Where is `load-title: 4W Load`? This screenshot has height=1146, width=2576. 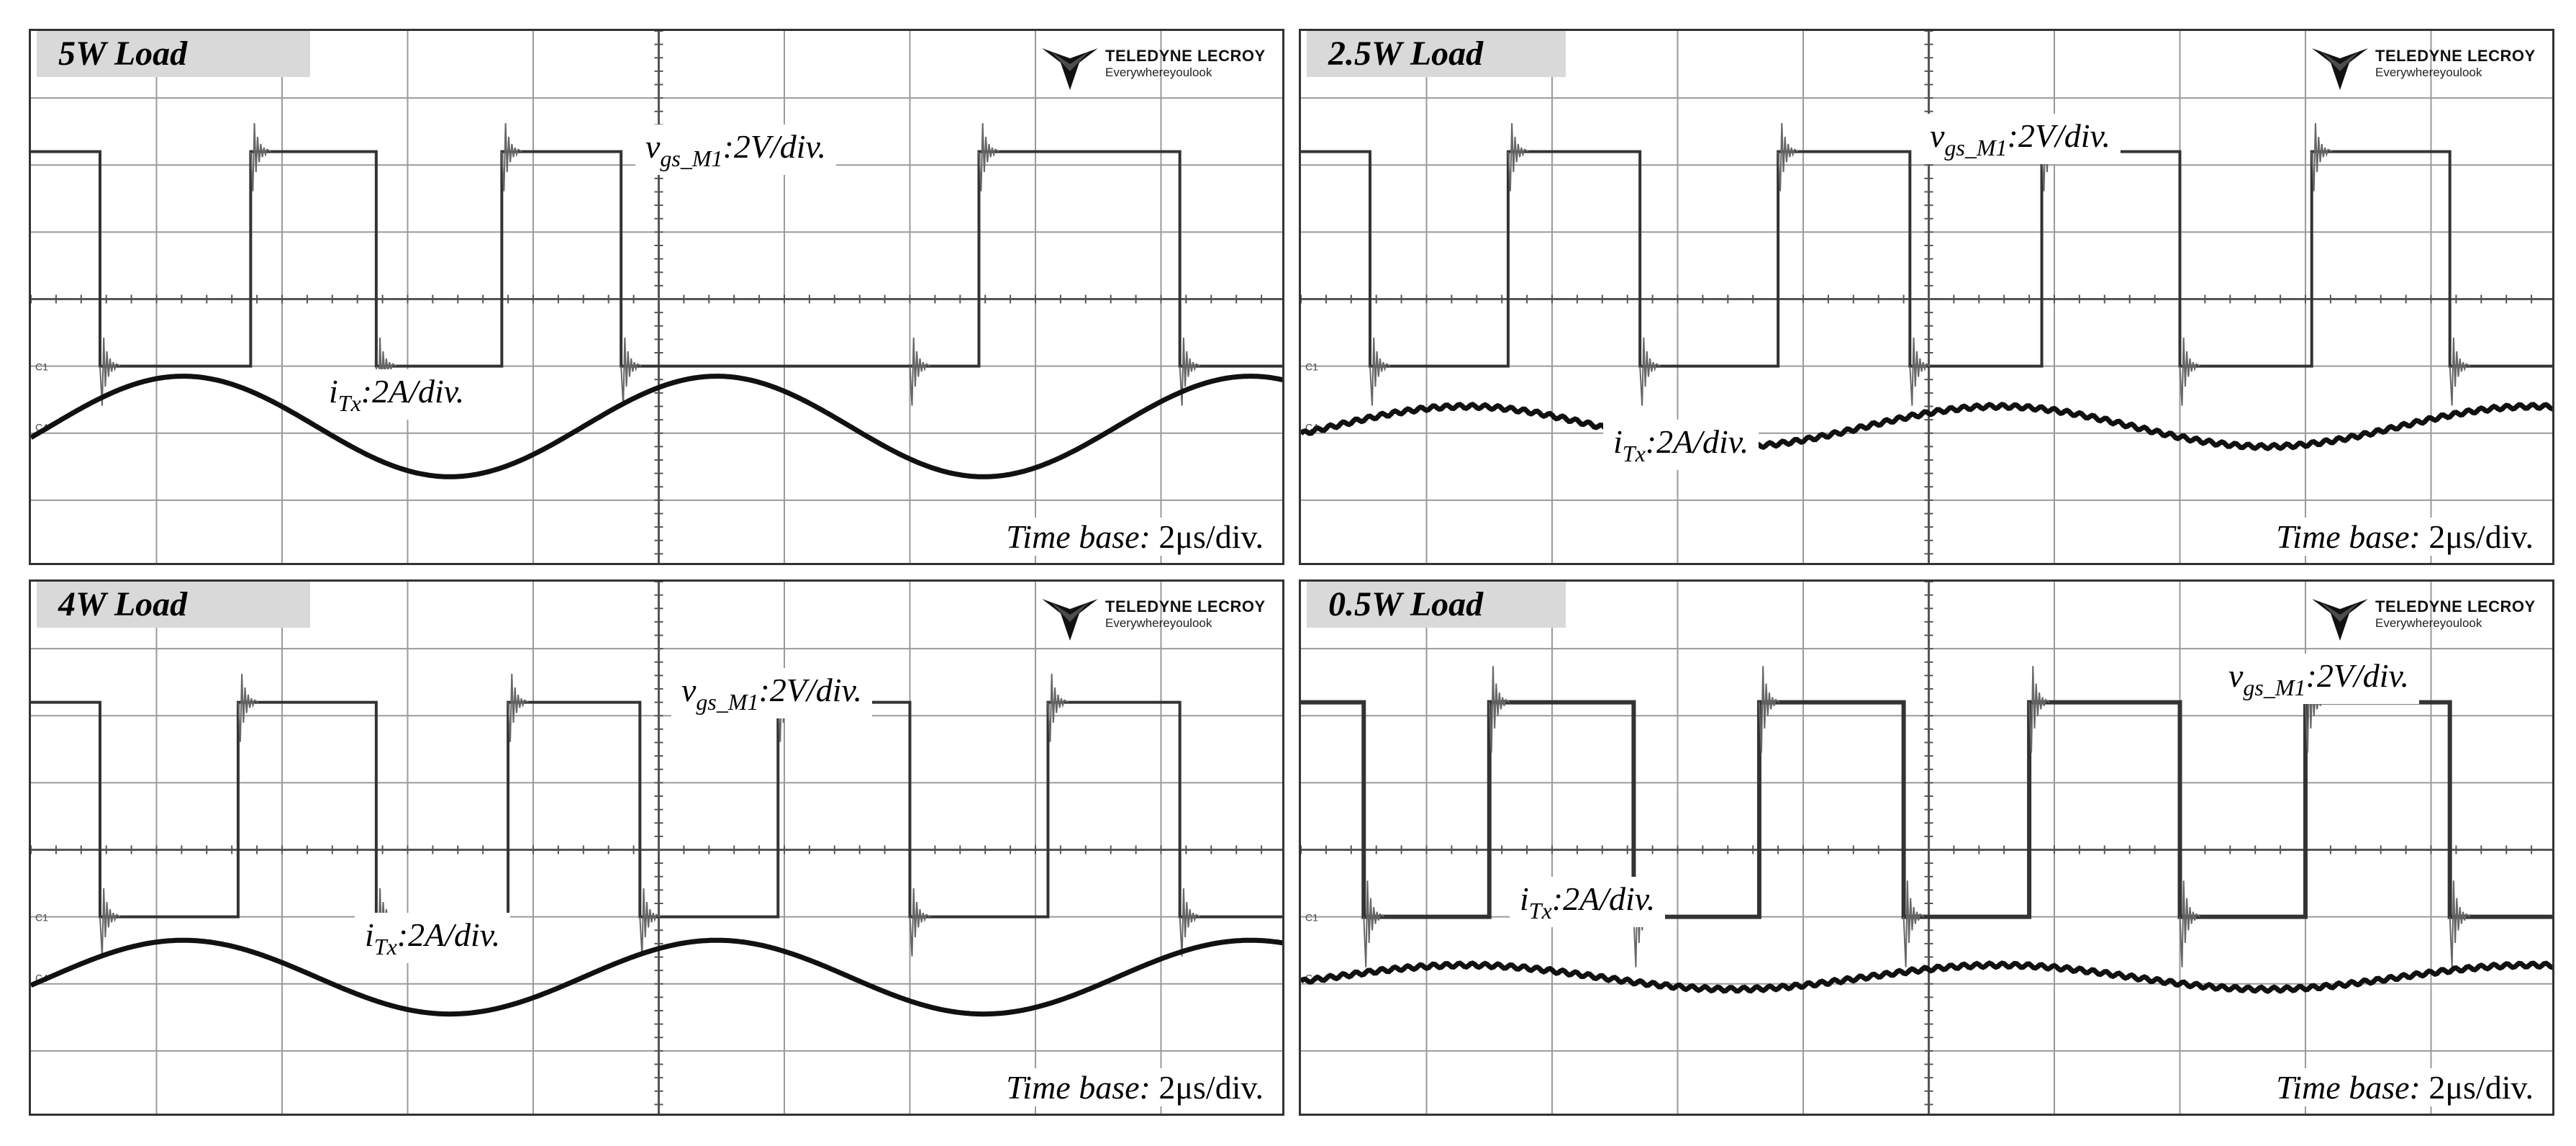 load-title: 4W Load is located at coordinates (173, 605).